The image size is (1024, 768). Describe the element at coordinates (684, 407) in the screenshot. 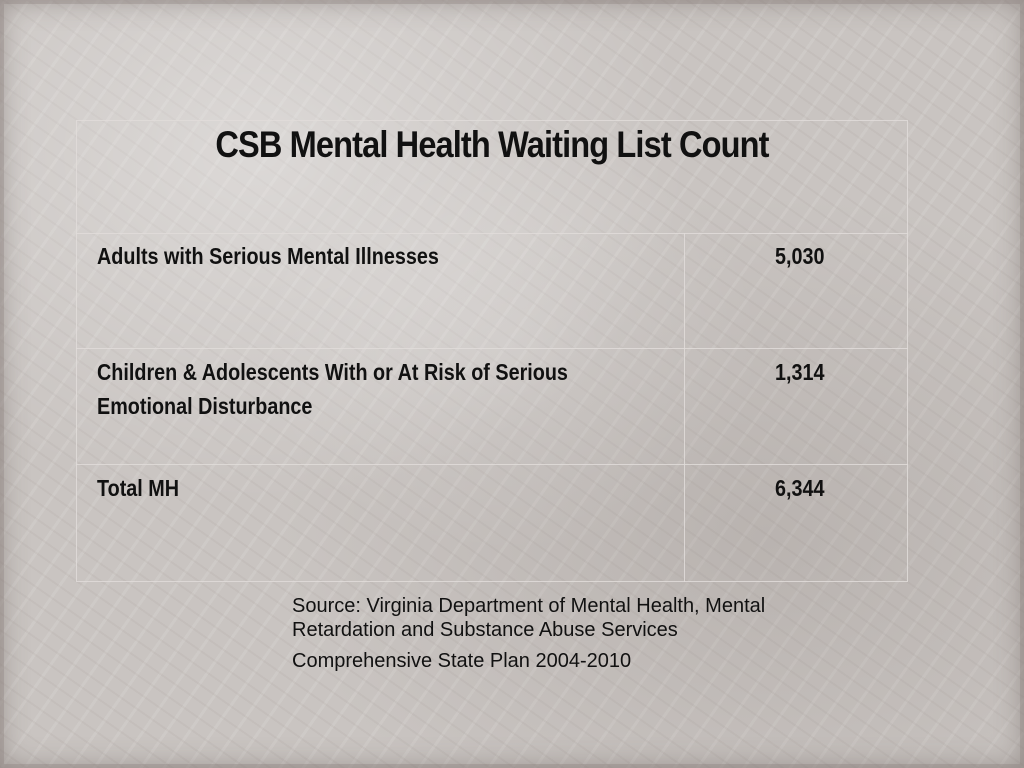

I see `table-column-divider` at that location.